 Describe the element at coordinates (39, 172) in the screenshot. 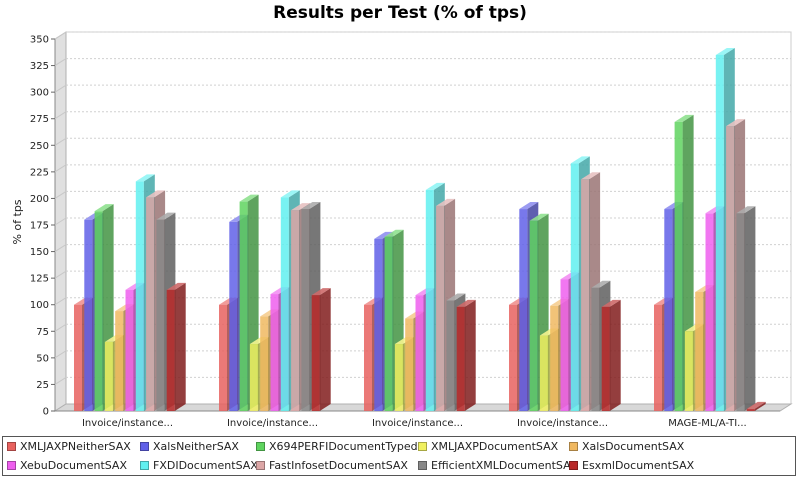

I see `y-tick-label: 225` at that location.